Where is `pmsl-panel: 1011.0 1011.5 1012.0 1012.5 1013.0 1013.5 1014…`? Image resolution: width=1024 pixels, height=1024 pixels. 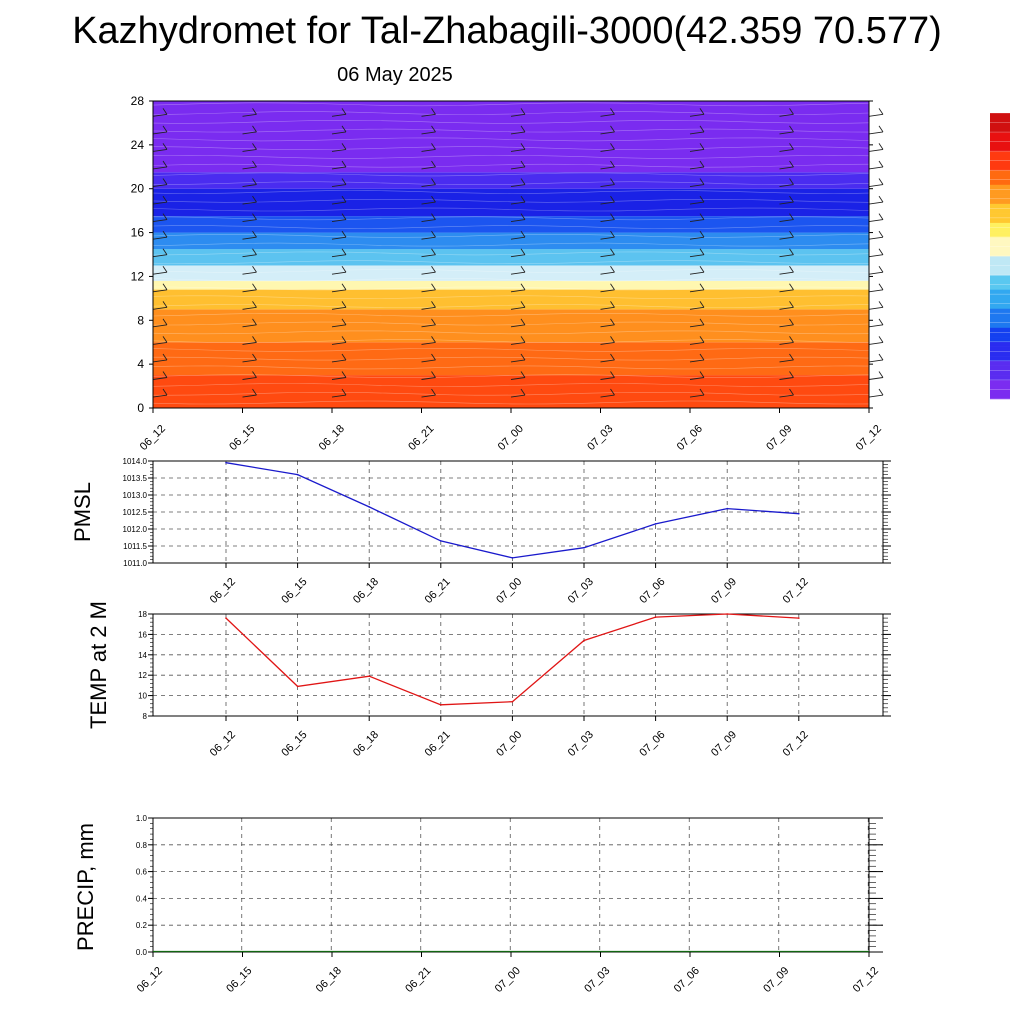
pmsl-panel: 1011.0 1011.5 1012.0 1012.5 1013.0 1013.5 1014… is located at coordinates (480, 531).